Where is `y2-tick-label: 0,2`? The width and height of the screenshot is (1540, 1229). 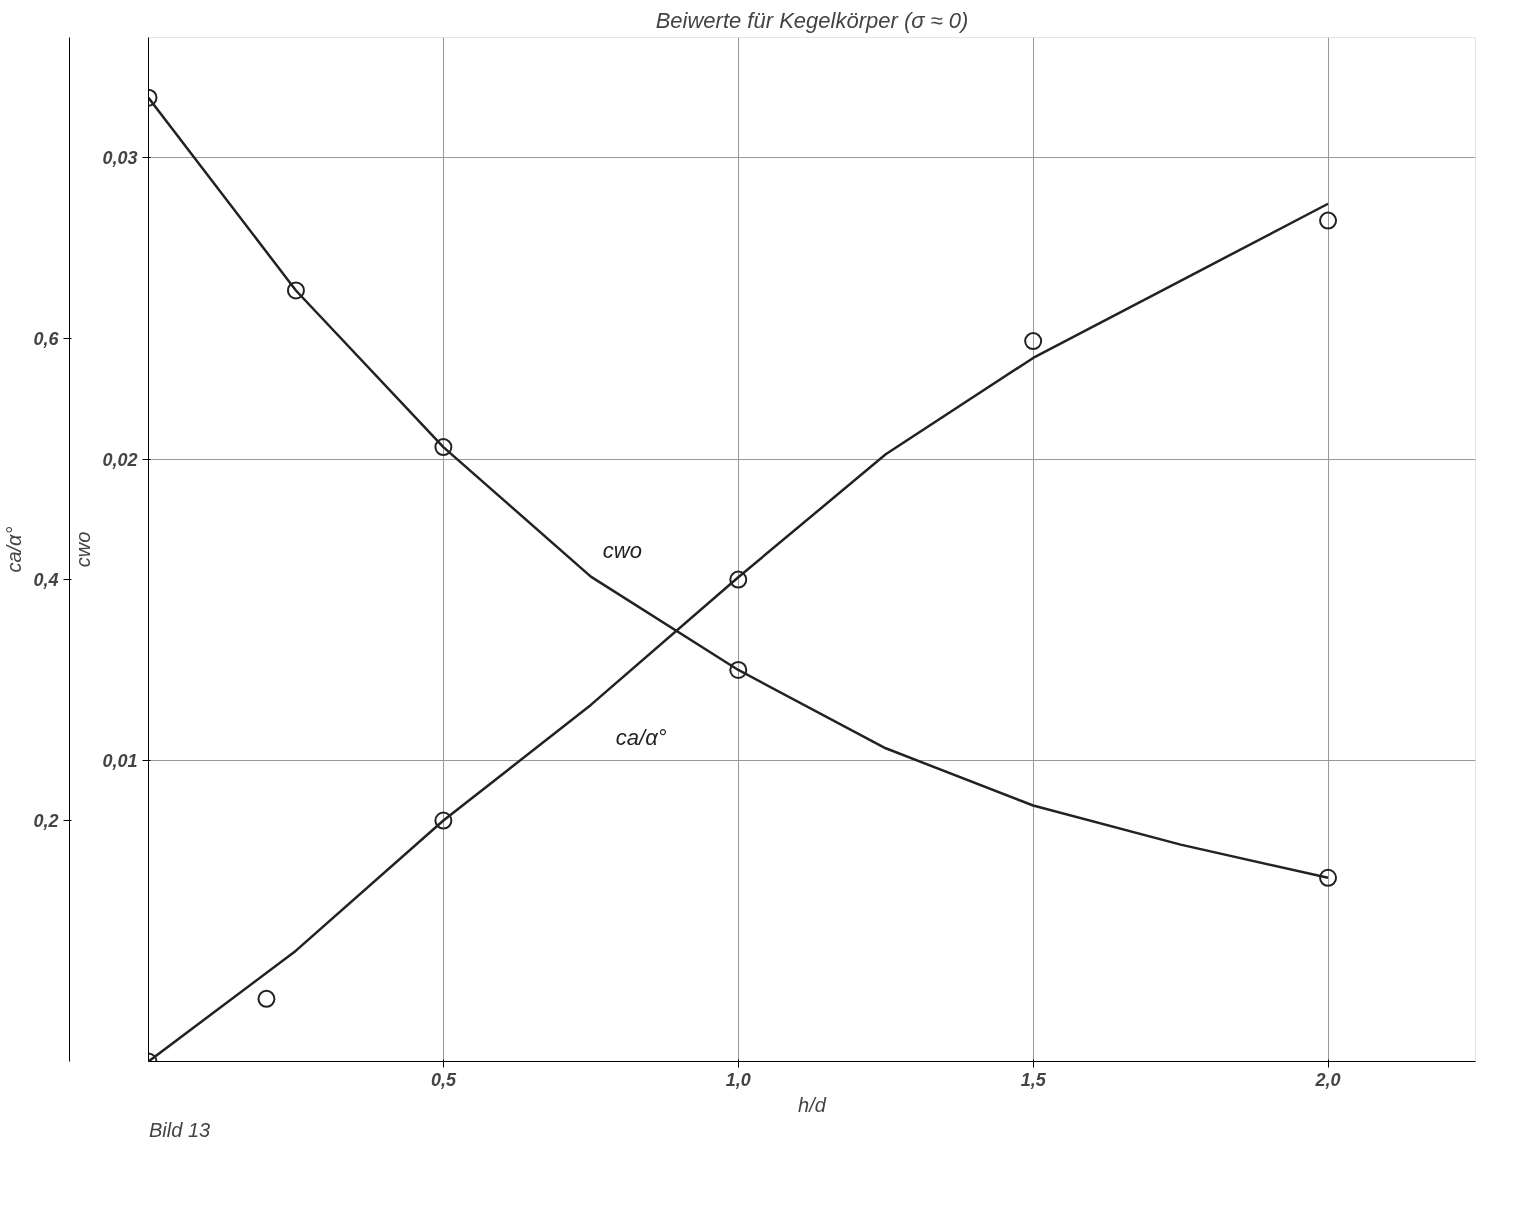
y2-tick-label: 0,2 is located at coordinates (46, 821).